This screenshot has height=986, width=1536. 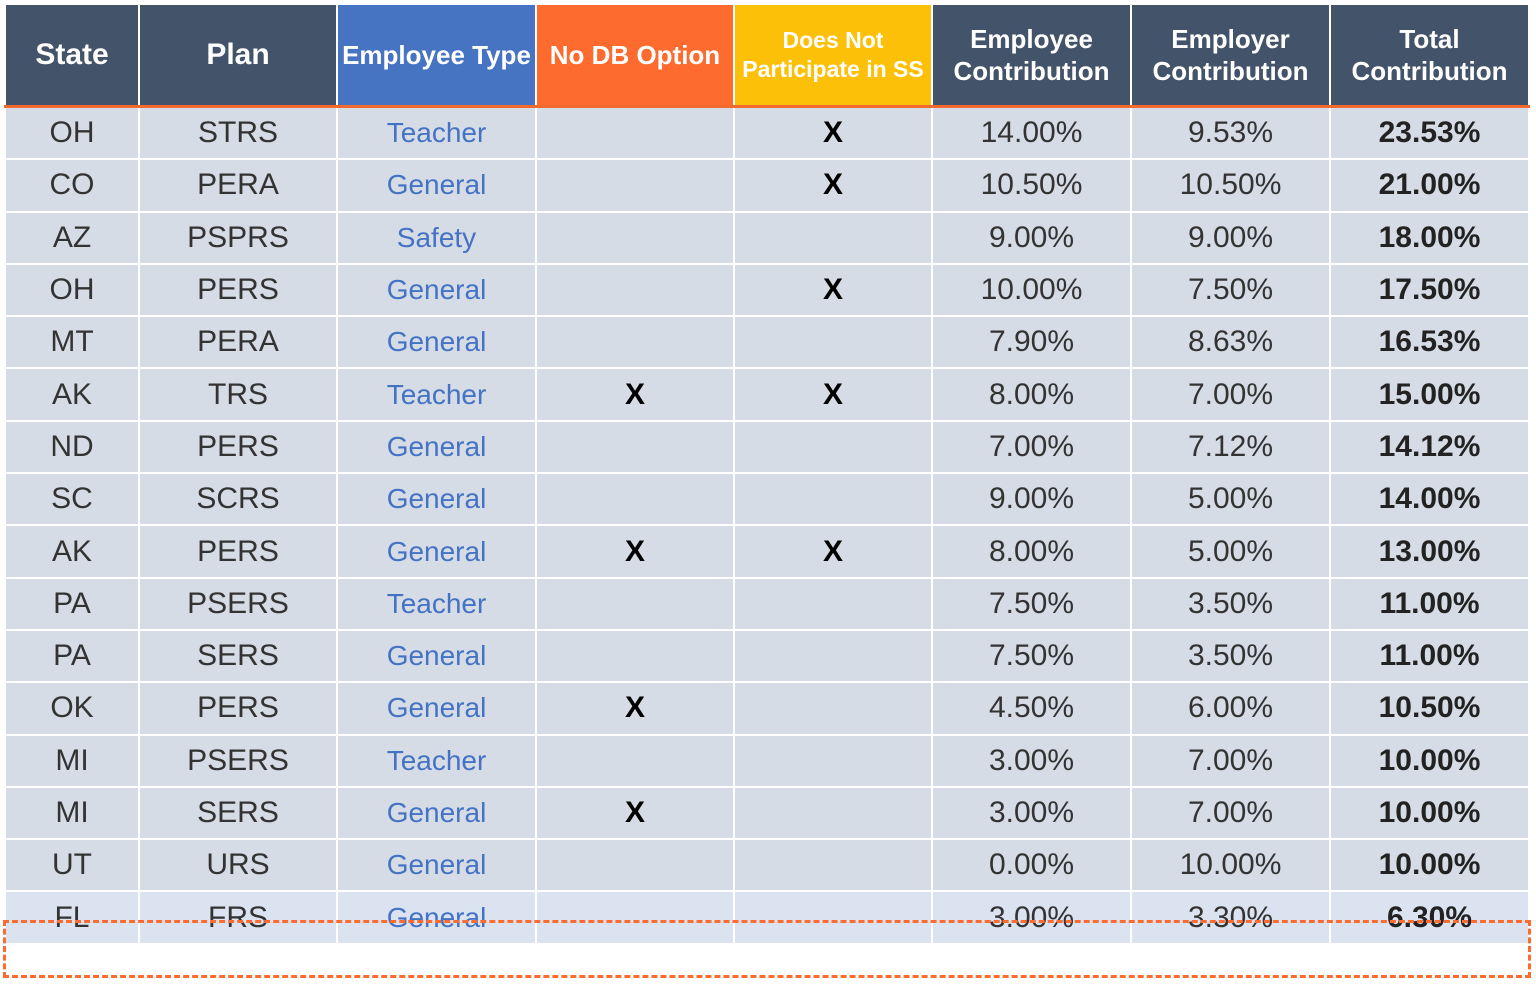 I want to click on header-employee-type: Employee Type, so click(x=436, y=55).